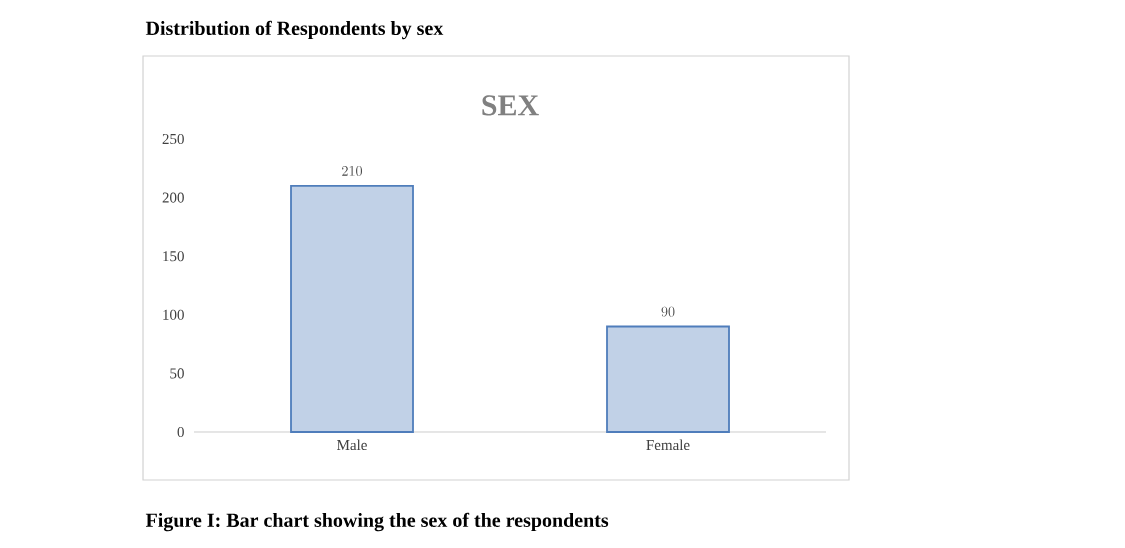 The image size is (1125, 548). What do you see at coordinates (173, 139) in the screenshot?
I see `y-tick-label: 250` at bounding box center [173, 139].